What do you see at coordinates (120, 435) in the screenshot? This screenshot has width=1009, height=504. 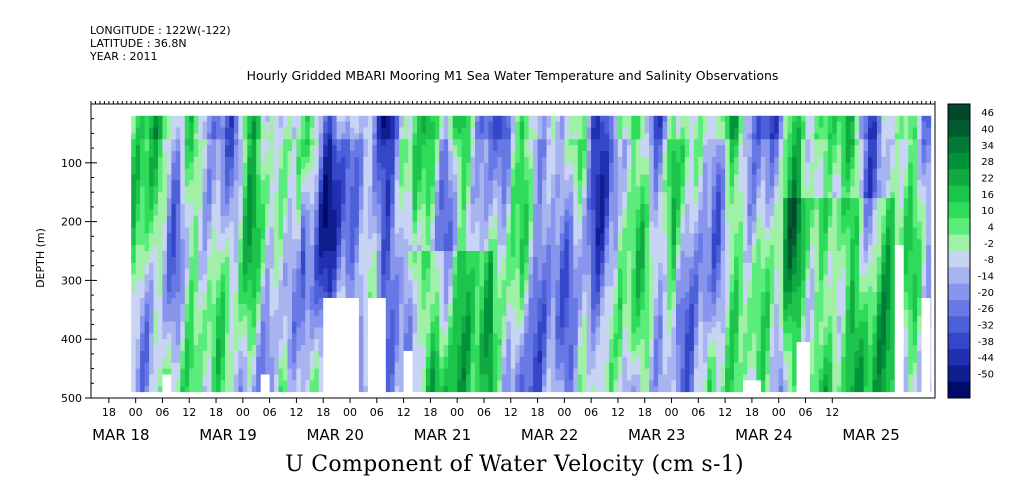 I see `x-date-label: MAR 18` at bounding box center [120, 435].